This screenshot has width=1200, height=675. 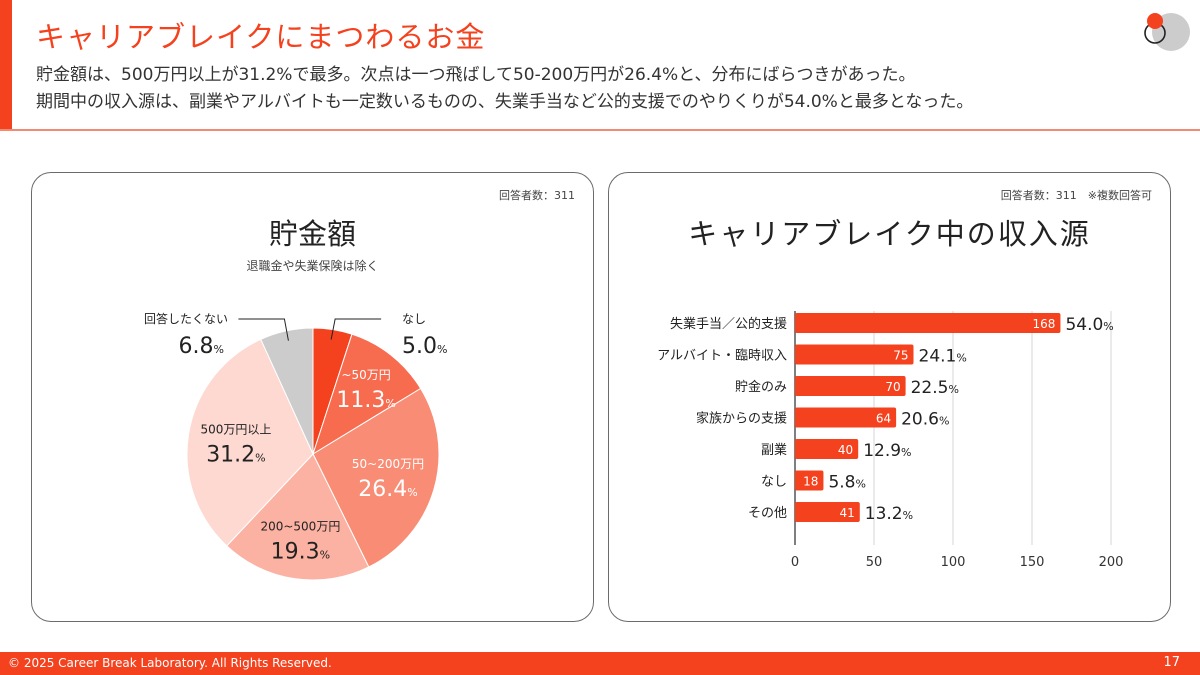 What do you see at coordinates (887, 451) in the screenshot?
I see `bar-percent-label: 12.9%` at bounding box center [887, 451].